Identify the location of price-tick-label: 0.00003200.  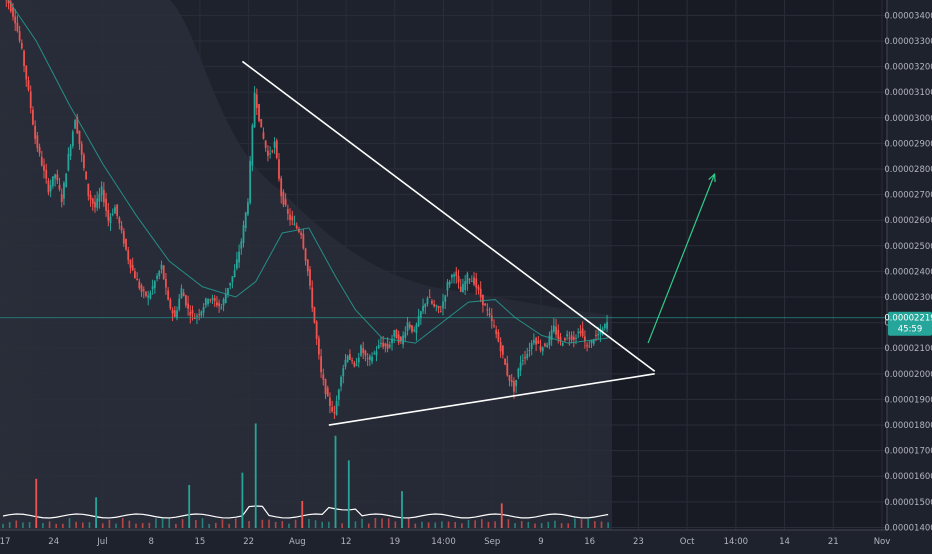
(908, 68).